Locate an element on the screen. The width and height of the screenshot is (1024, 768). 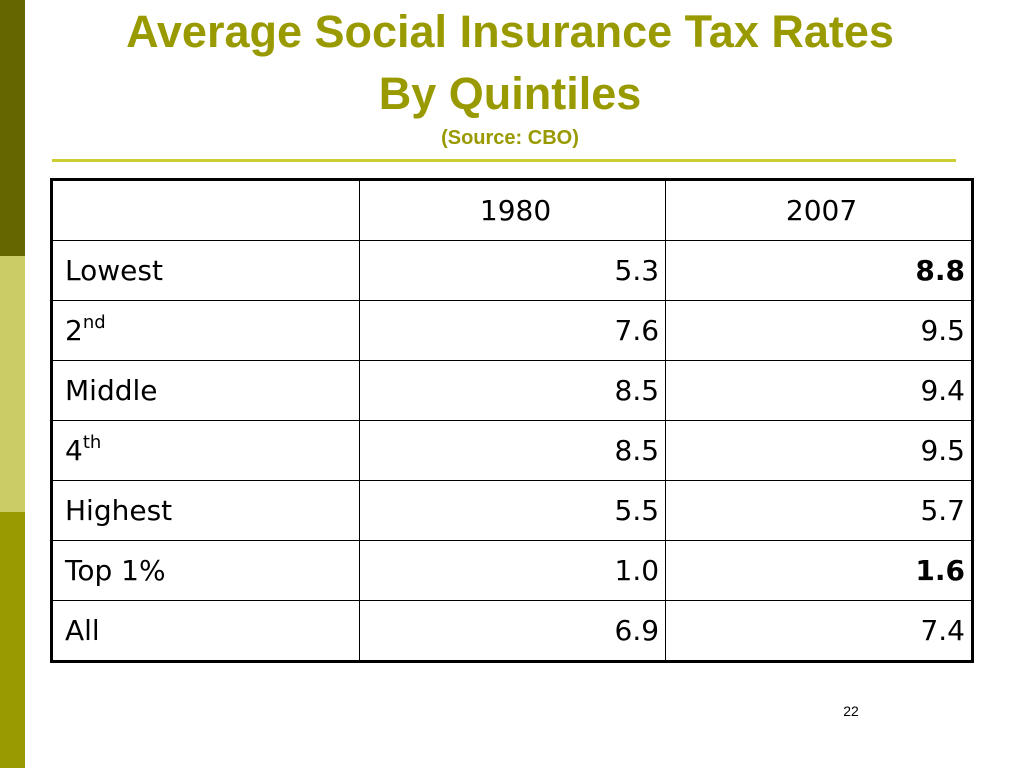
cell-2007: 7.4 is located at coordinates (819, 631).